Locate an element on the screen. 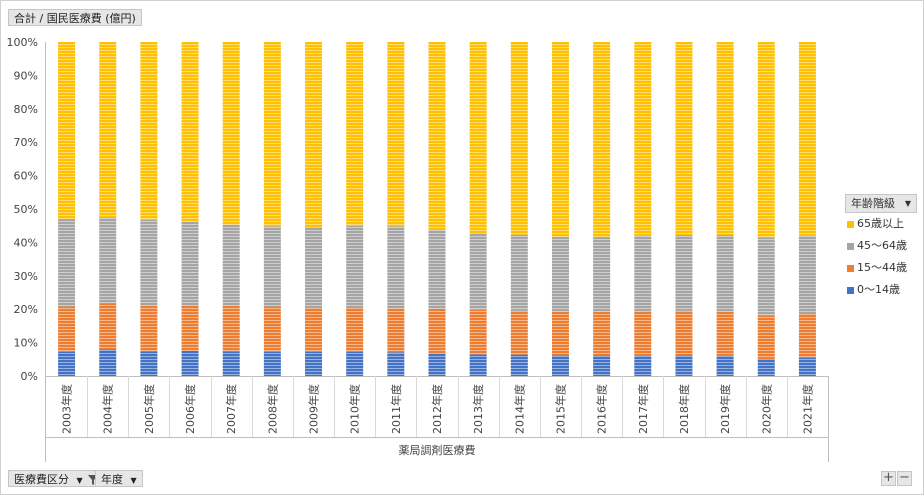 This screenshot has height=495, width=924. x-tick-label: 2017年度 is located at coordinates (643, 409).